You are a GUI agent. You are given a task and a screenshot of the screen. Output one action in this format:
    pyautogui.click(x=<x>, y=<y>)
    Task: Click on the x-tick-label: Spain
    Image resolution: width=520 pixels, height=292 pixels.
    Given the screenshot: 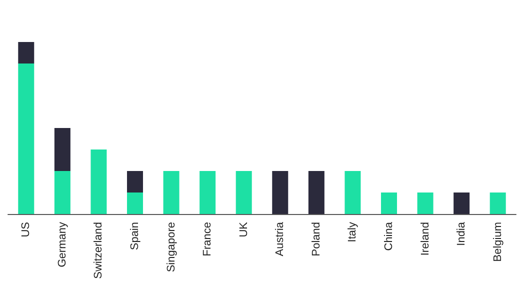 What is the action you would take?
    pyautogui.click(x=135, y=236)
    